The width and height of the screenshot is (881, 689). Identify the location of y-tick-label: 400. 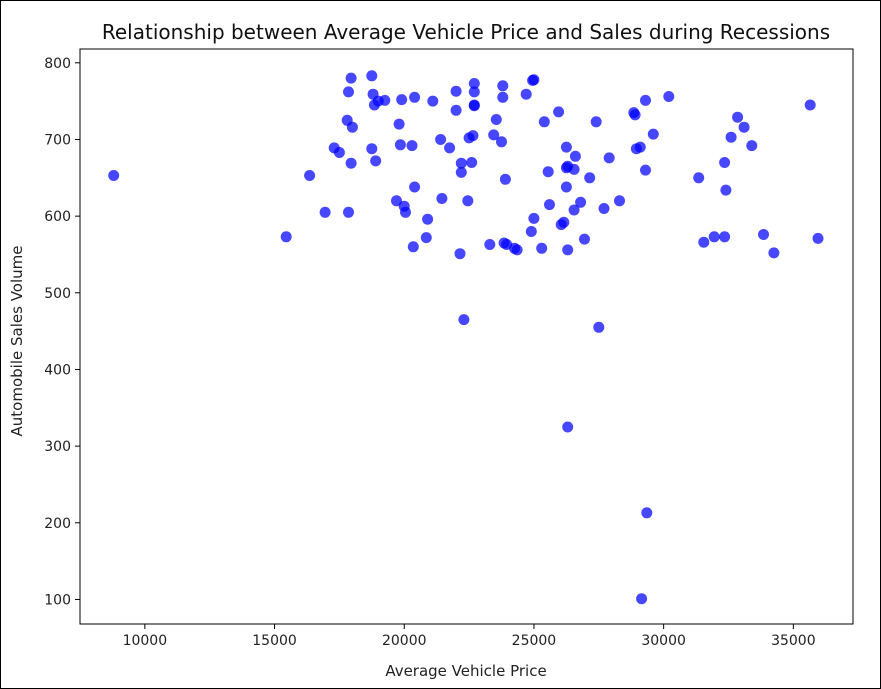
(57, 370).